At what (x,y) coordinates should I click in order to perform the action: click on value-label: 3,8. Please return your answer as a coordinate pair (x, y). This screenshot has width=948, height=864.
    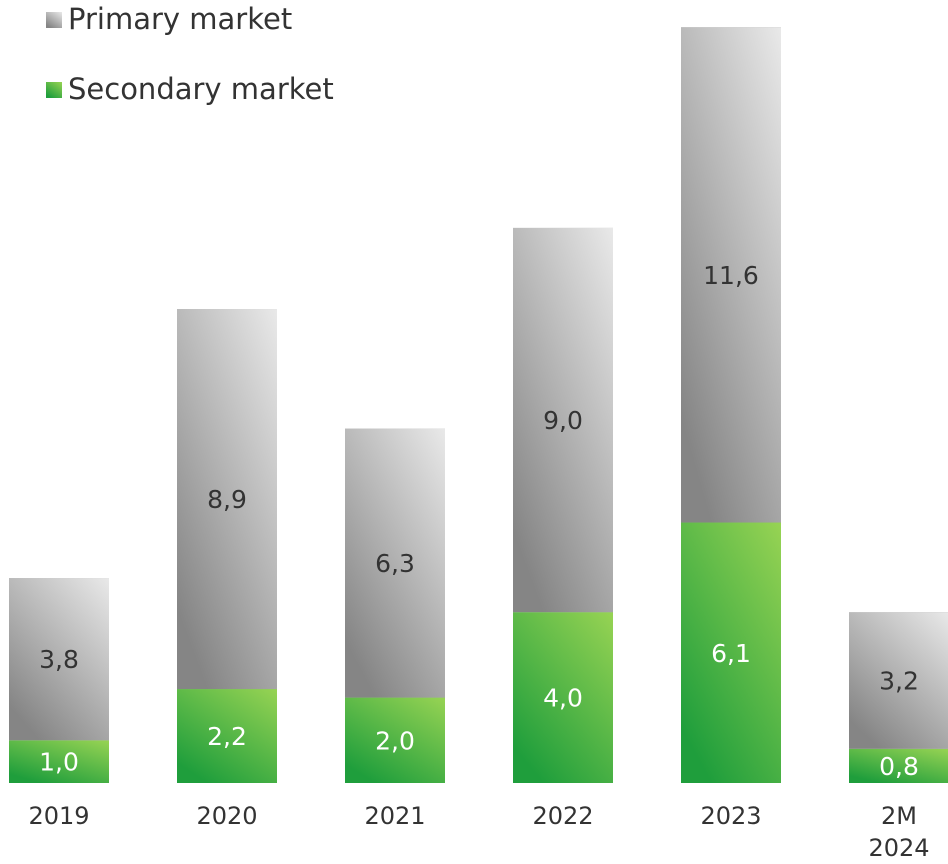
    Looking at the image, I should click on (59, 659).